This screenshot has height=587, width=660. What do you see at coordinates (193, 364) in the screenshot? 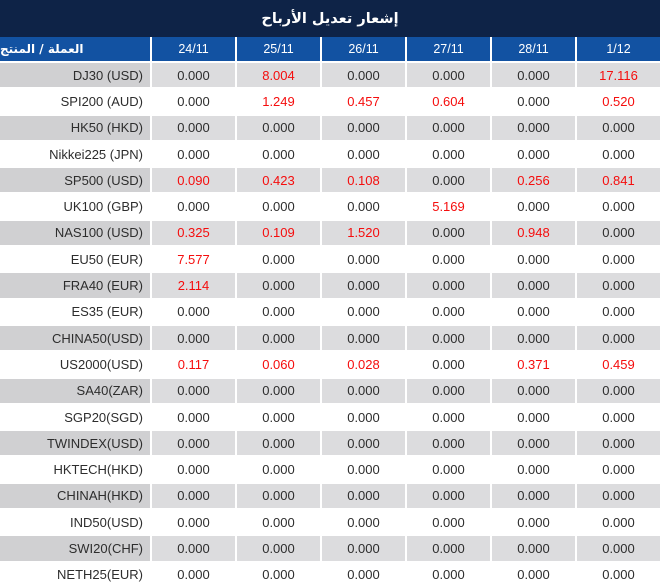
I see `adjustment-value-cell: 0.117` at bounding box center [193, 364].